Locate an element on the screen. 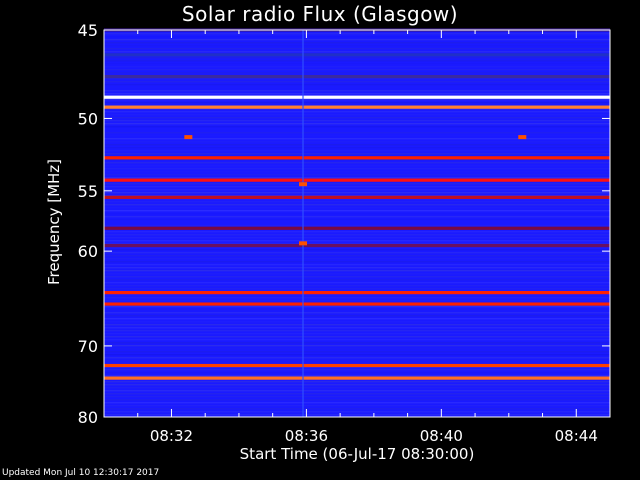 This screenshot has width=640, height=480. updated-timestamp: Updated Mon Jul 10 12:30:17 2017 is located at coordinates (81, 473).